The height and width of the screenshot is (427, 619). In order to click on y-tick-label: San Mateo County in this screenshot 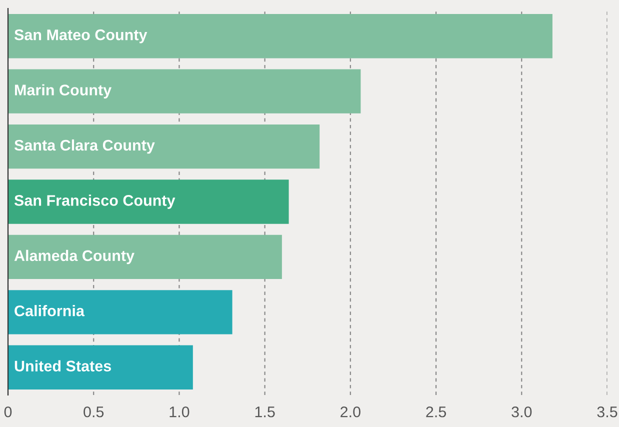, I will do `click(81, 36)`.